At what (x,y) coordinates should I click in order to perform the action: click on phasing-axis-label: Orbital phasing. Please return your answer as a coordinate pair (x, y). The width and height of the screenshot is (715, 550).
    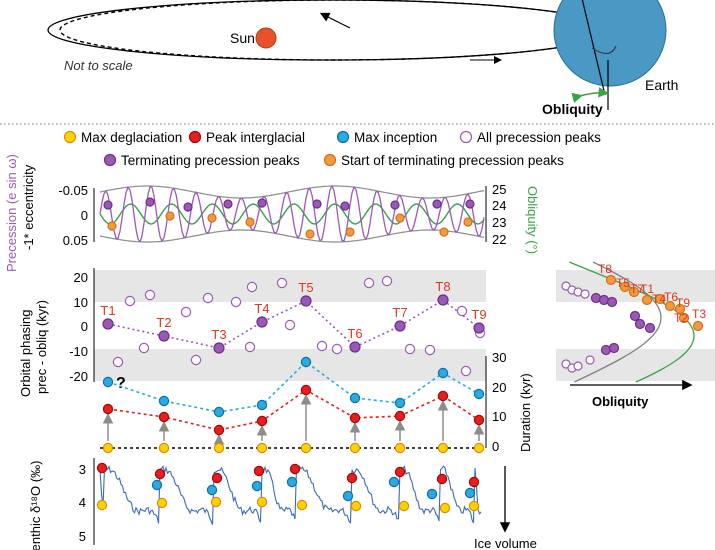
    Looking at the image, I should click on (25, 353).